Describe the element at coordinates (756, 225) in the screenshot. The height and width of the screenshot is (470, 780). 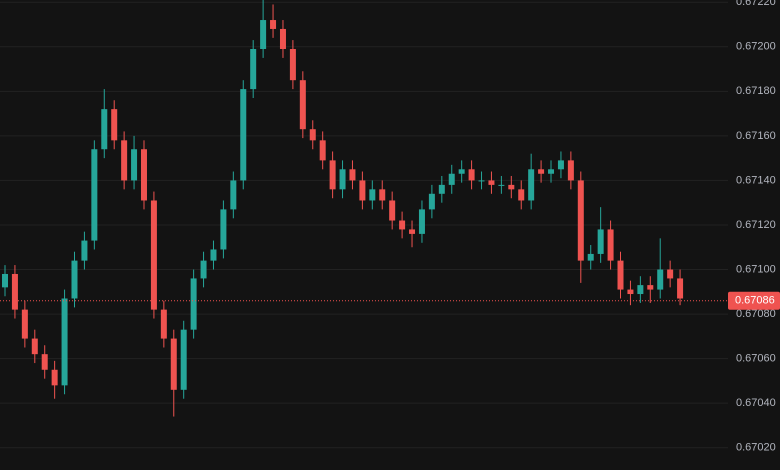
I see `y-tick-label: 0.67120` at that location.